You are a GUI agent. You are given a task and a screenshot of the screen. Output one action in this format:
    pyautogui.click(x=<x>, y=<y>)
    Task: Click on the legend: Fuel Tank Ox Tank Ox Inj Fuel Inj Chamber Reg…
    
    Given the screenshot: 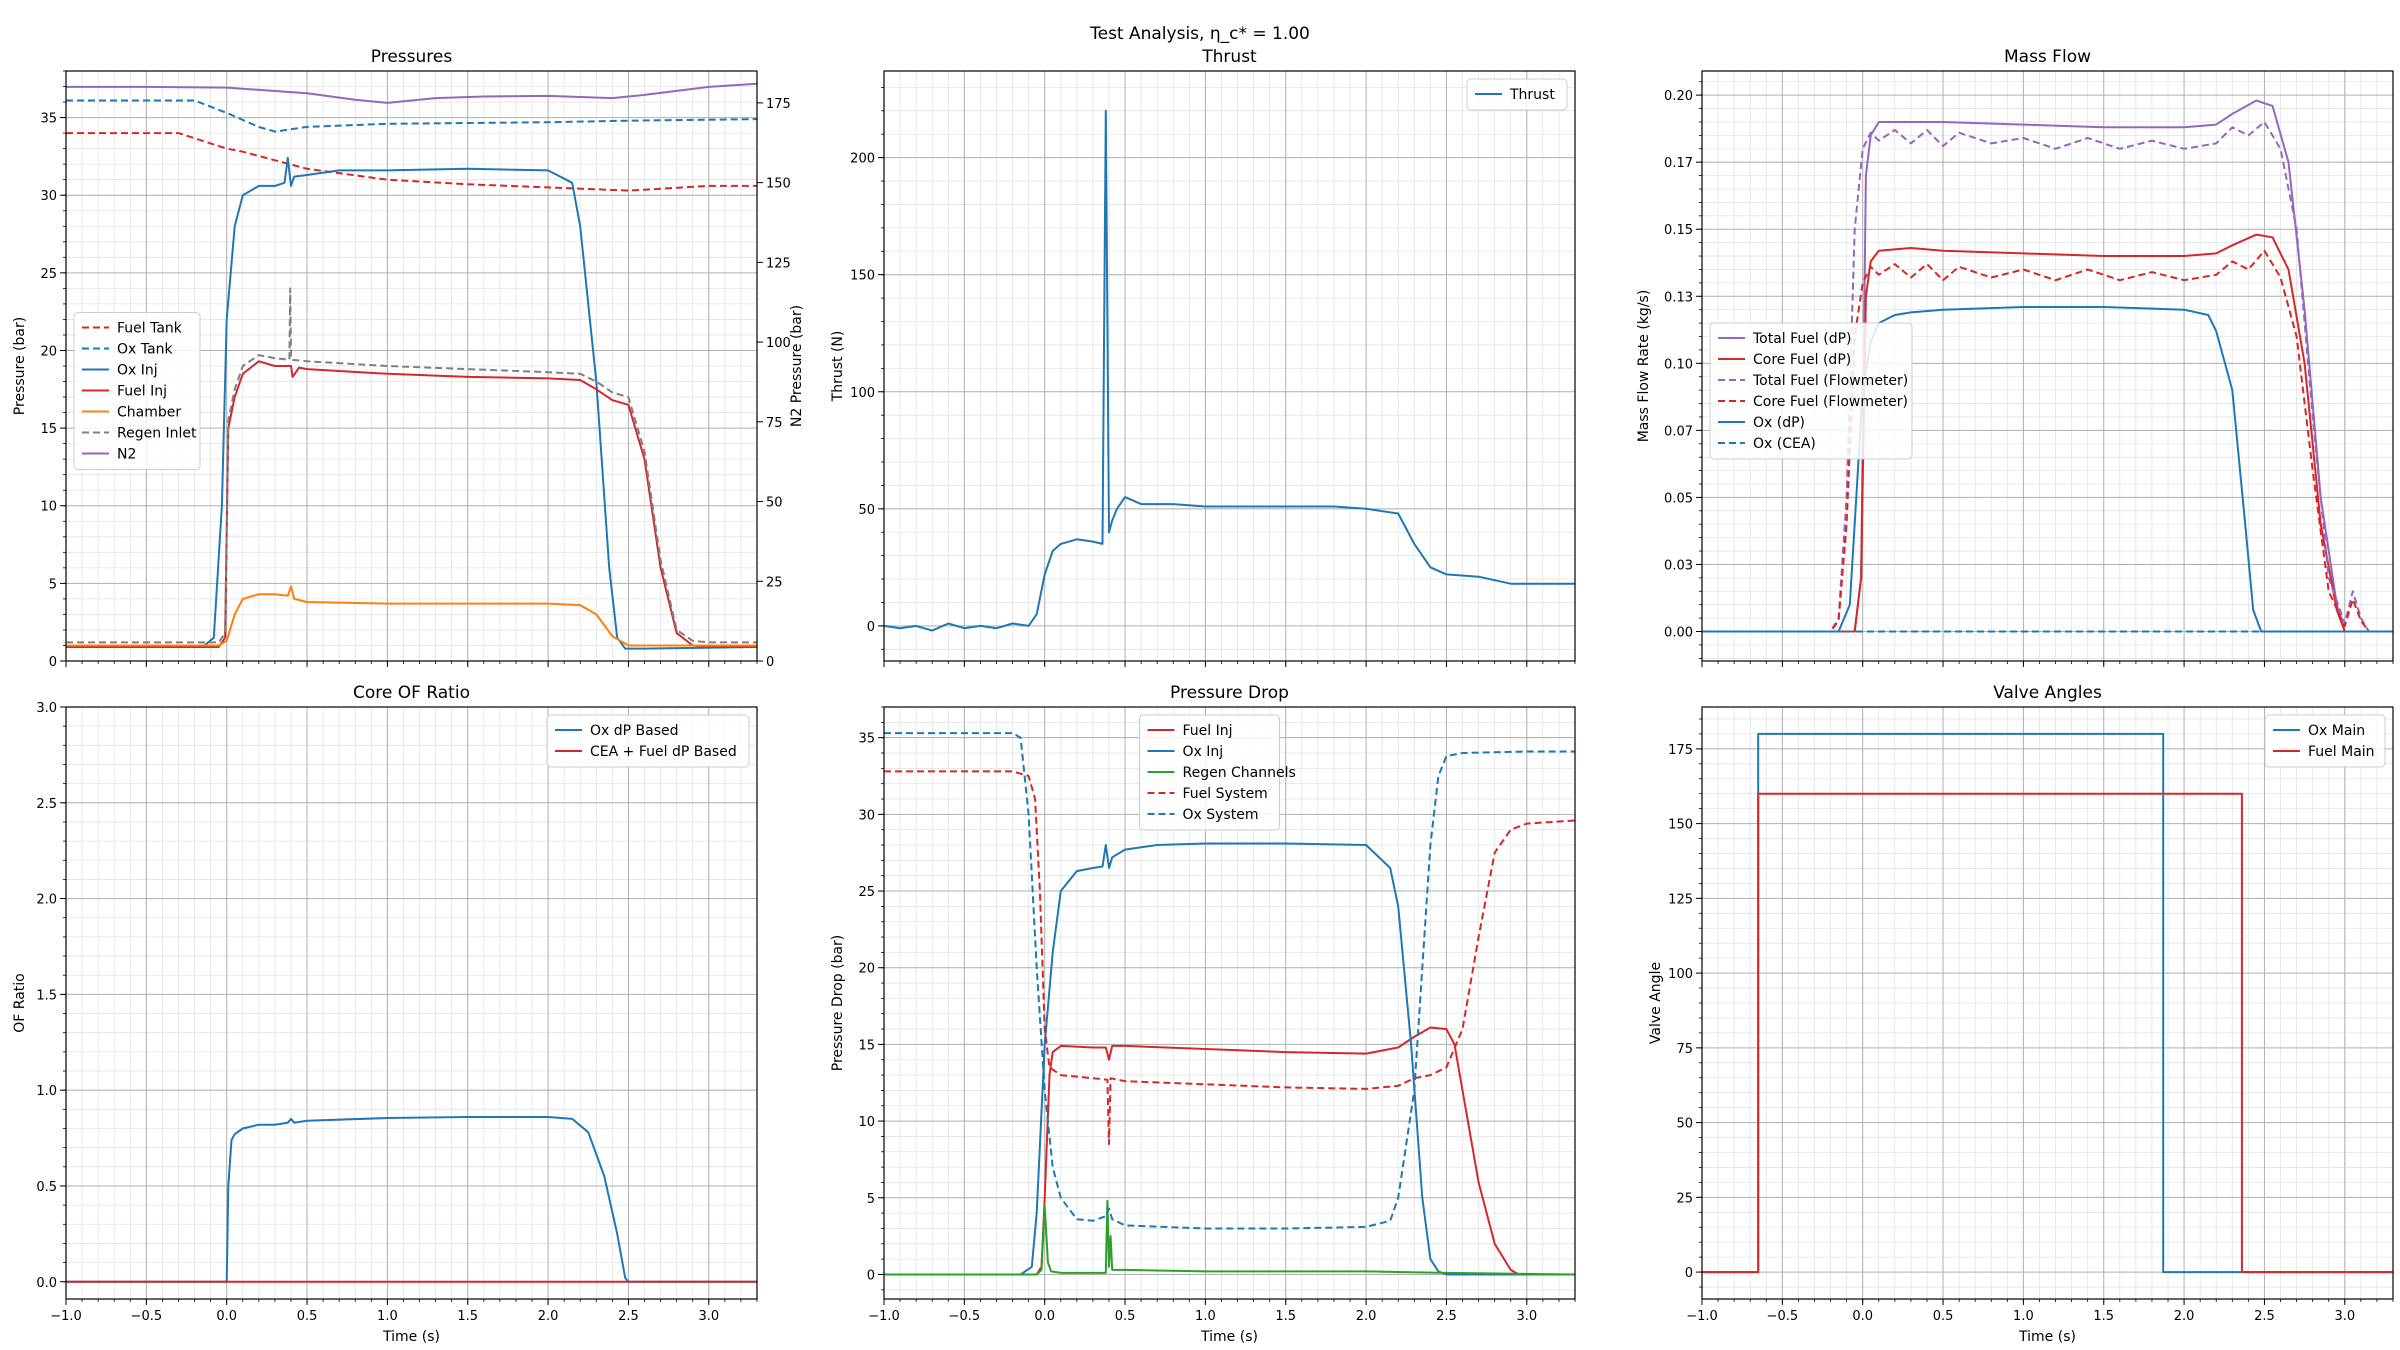 What is the action you would take?
    pyautogui.click(x=137, y=391)
    